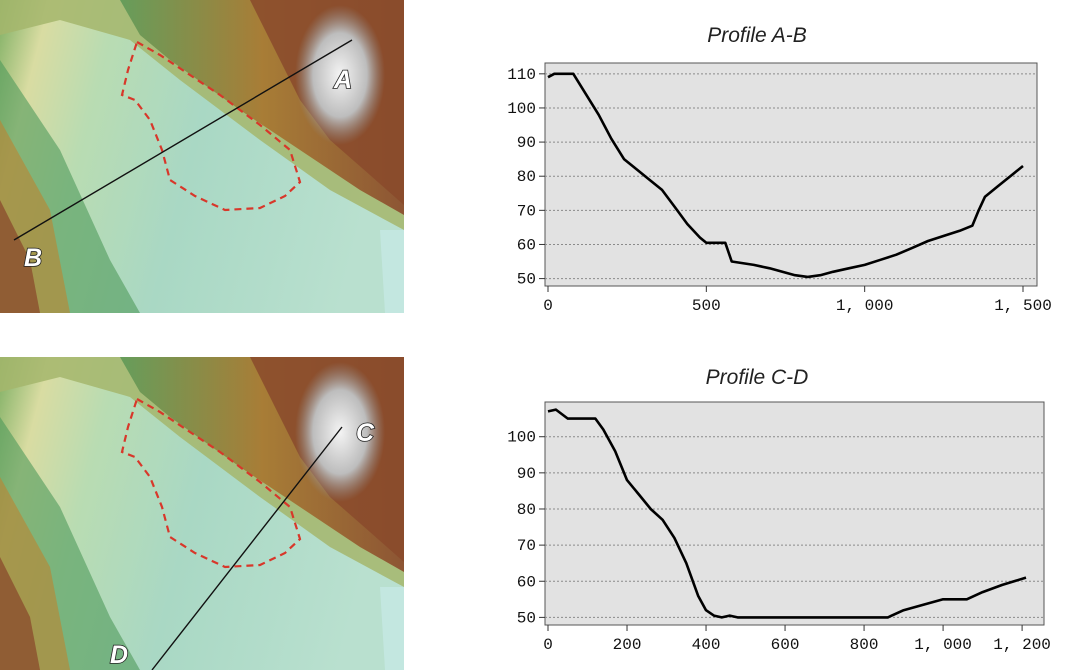  Describe the element at coordinates (1023, 306) in the screenshot. I see `x-tick-label: 1, 500` at that location.